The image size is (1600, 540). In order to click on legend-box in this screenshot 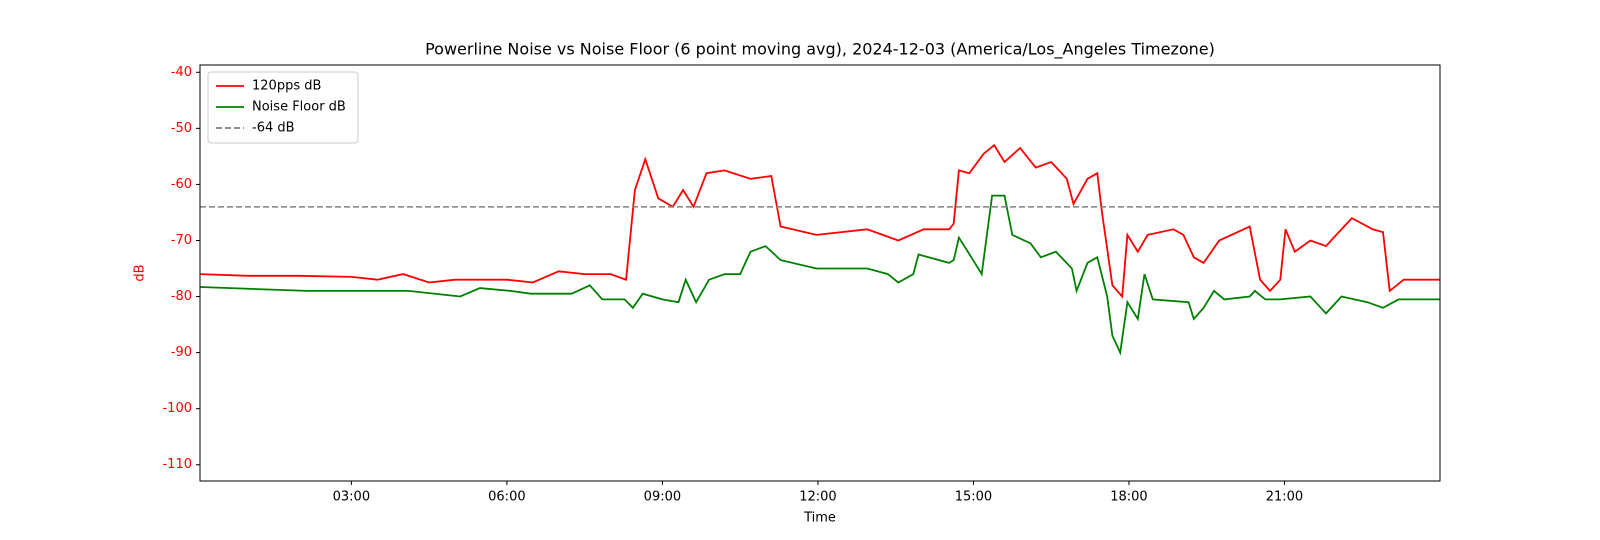, I will do `click(283, 107)`.